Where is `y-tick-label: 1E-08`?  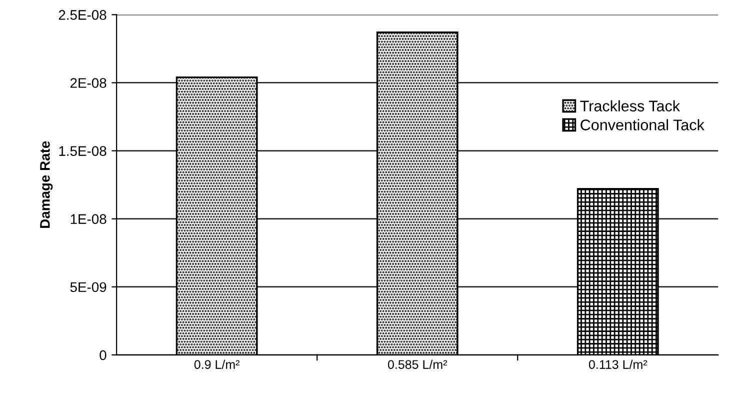 y-tick-label: 1E-08 is located at coordinates (88, 219).